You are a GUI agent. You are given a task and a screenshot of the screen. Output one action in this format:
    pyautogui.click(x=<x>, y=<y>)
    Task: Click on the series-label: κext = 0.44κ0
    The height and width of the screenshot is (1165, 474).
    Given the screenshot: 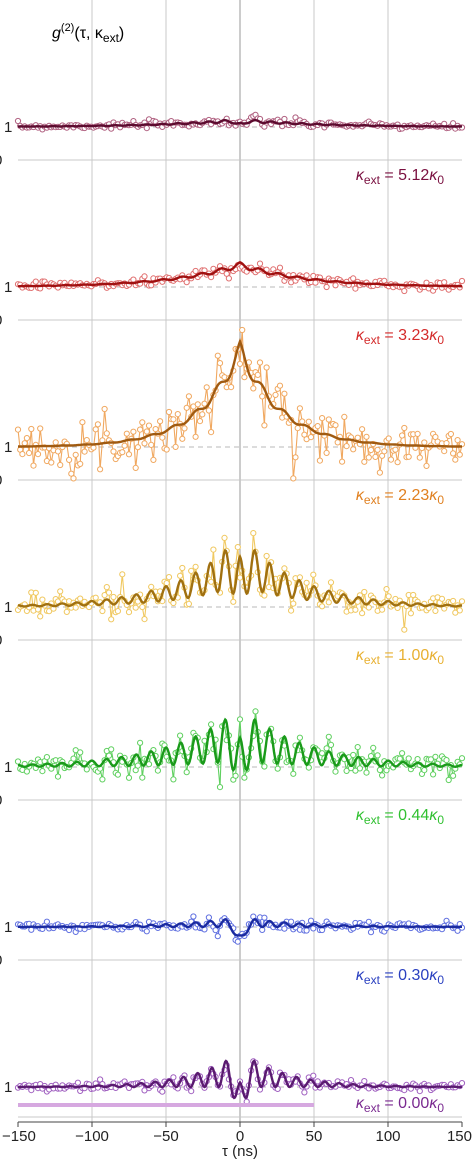 What is the action you would take?
    pyautogui.click(x=400, y=817)
    